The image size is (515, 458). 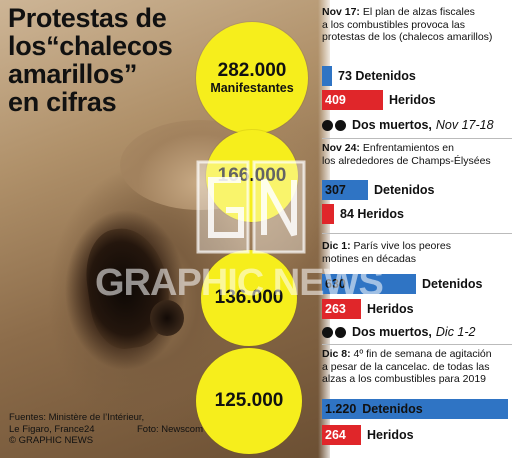 I want to click on detained-bar: 1.220 Detenidos, so click(x=415, y=409).